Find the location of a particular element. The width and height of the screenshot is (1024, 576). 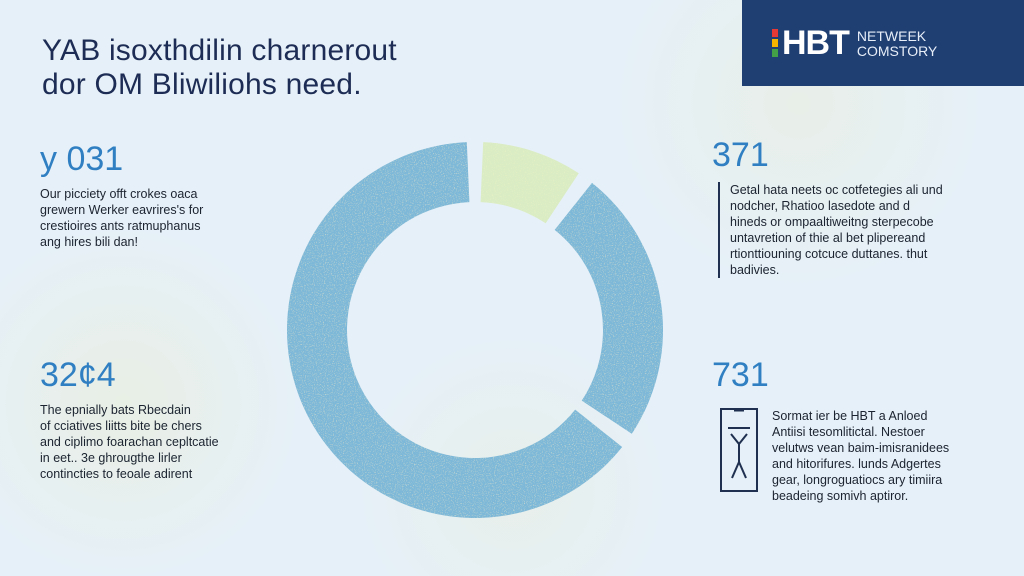

stat-text-line: beadeing somivh aptiror. is located at coordinates (840, 496).